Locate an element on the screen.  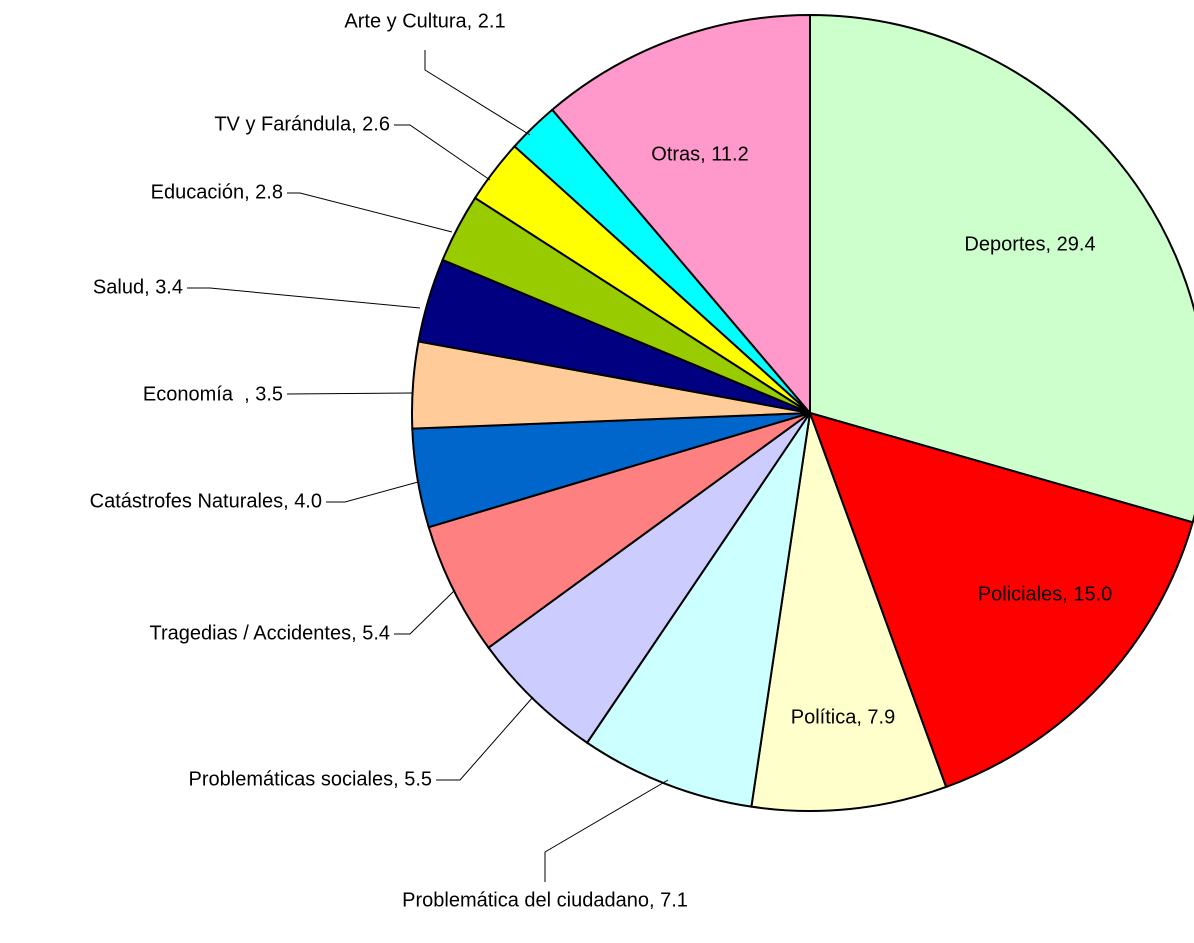
slice-label: Política, 7.9 is located at coordinates (843, 717).